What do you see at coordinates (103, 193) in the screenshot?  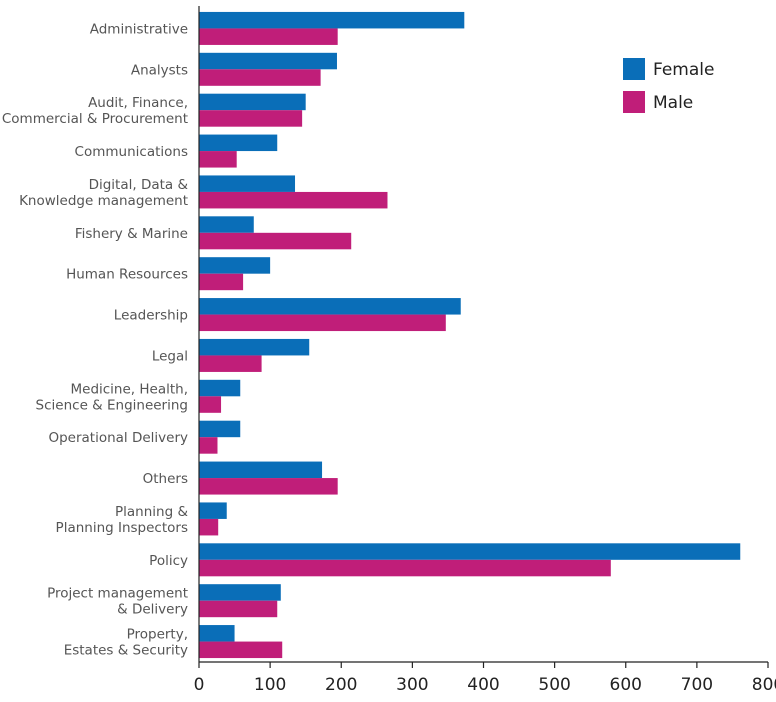 I see `category-label: Digital, Data & Knowledge management` at bounding box center [103, 193].